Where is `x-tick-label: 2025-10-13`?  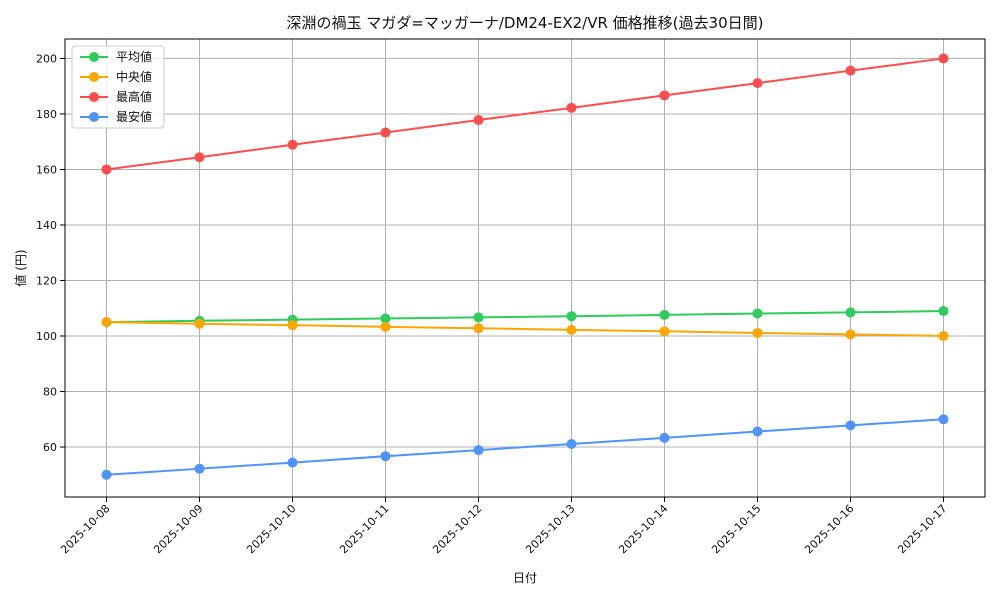 x-tick-label: 2025-10-13 is located at coordinates (550, 529).